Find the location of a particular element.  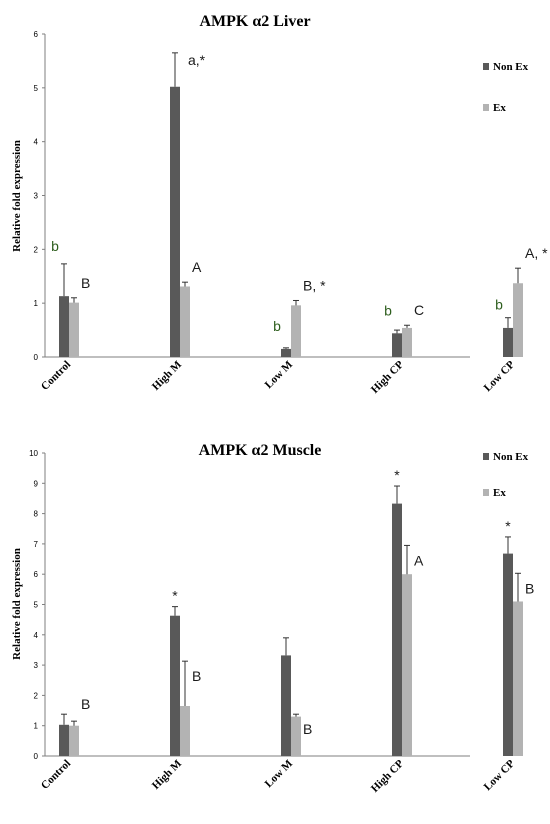

chart-title: AMPK α2 Liver is located at coordinates (254, 21).